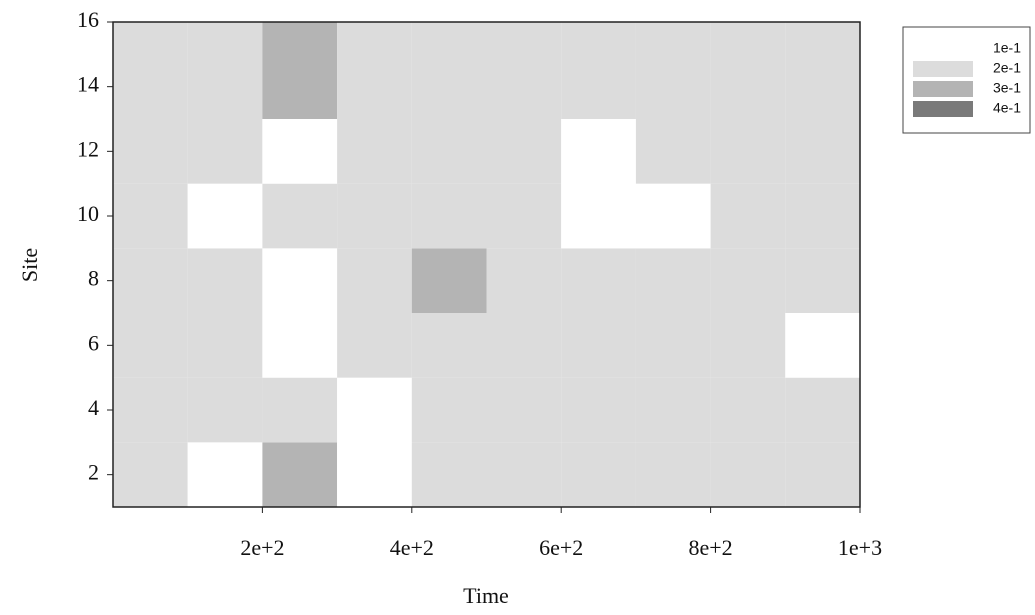 Image resolution: width=1035 pixels, height=615 pixels. I want to click on x-tick-label: 2e+2, so click(262, 547).